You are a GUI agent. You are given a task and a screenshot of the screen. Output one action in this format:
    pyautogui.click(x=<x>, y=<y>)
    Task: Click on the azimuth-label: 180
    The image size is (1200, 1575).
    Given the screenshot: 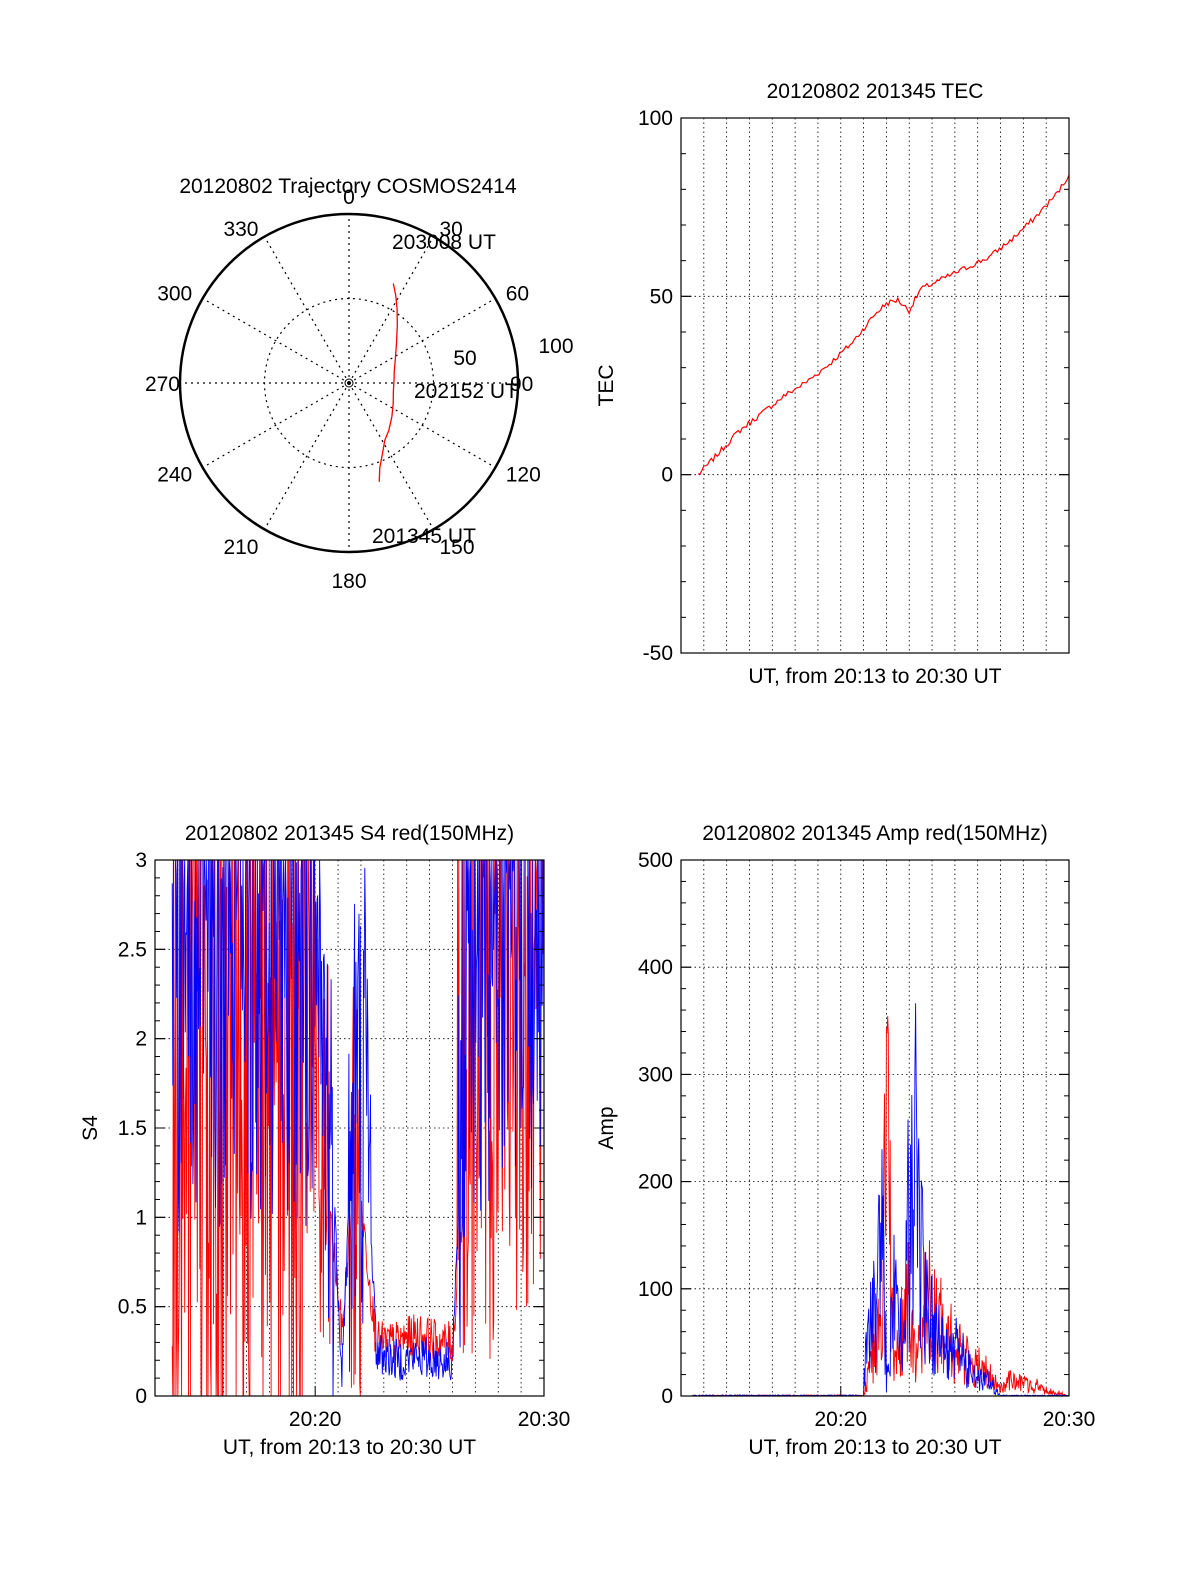 What is the action you would take?
    pyautogui.click(x=348, y=581)
    